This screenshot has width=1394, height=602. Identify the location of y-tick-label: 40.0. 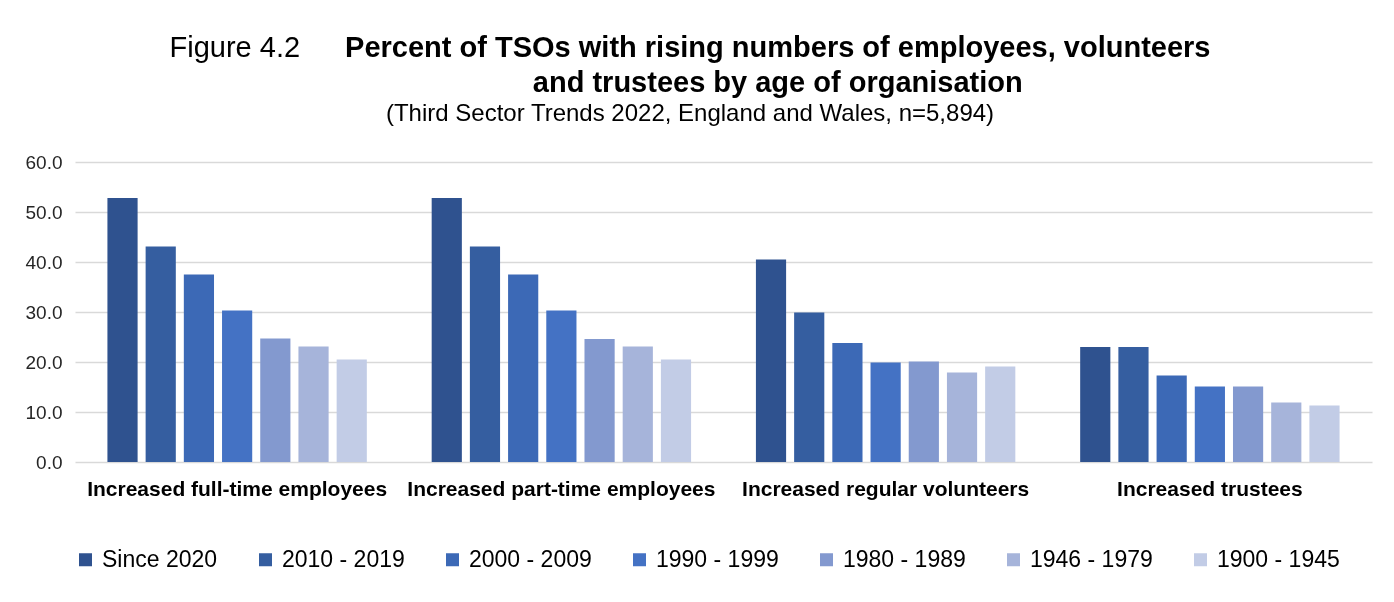
(44, 262).